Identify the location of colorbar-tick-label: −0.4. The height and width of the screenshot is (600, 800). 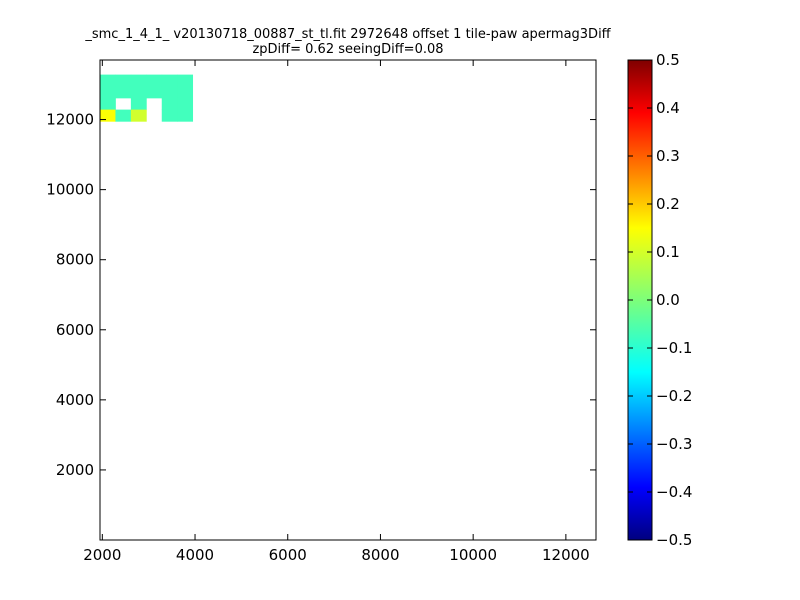
(674, 492).